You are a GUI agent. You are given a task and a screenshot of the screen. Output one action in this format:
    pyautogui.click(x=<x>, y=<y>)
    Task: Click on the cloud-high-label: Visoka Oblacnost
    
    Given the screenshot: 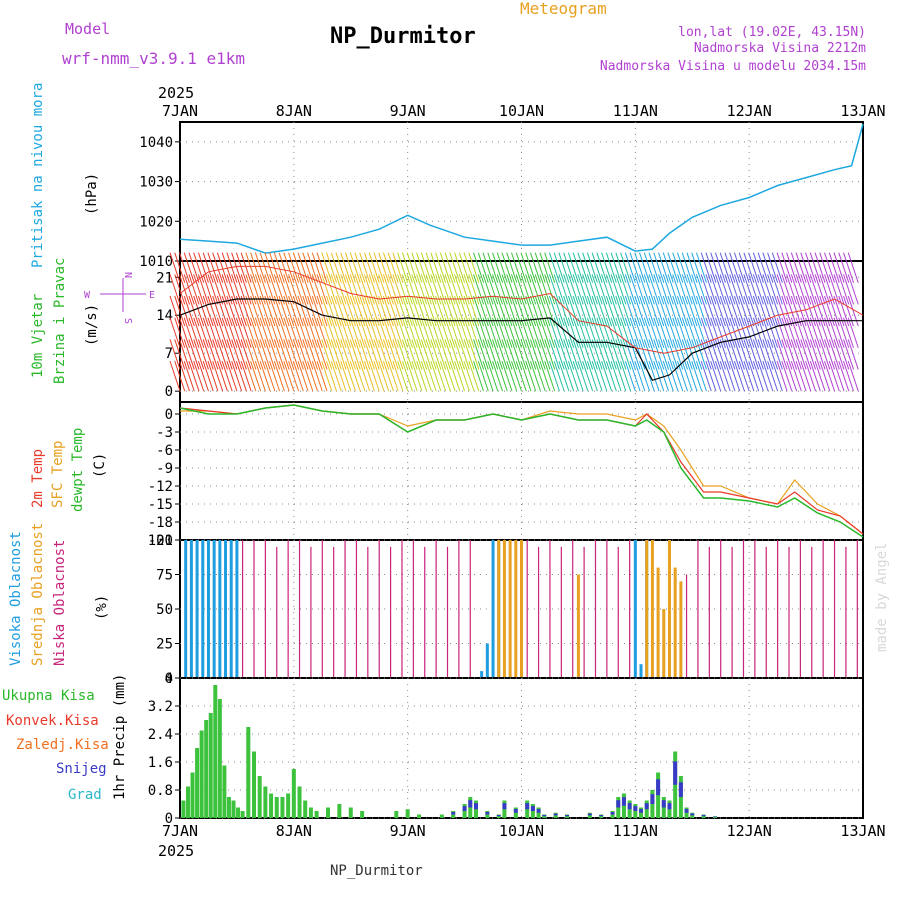 What is the action you would take?
    pyautogui.click(x=16, y=598)
    